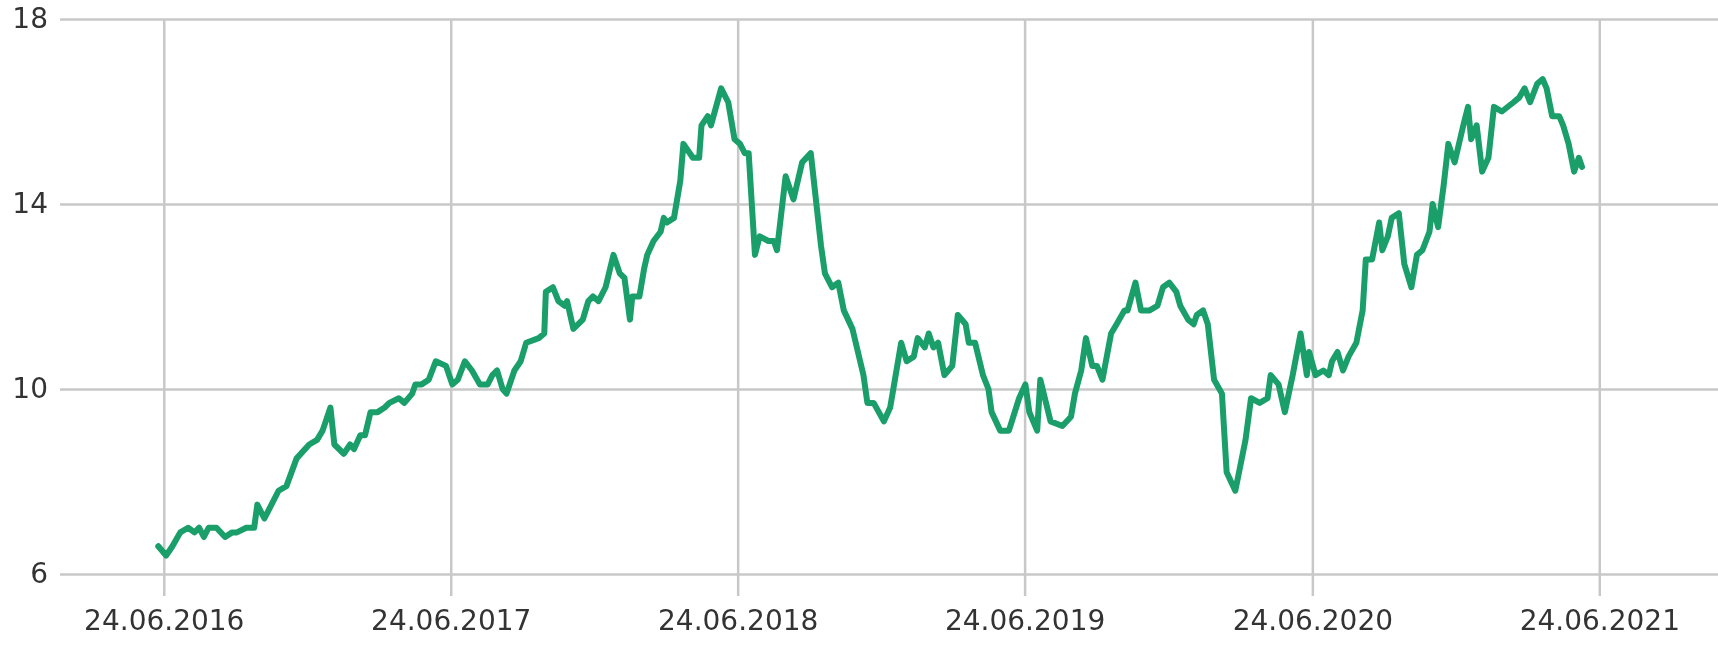  Describe the element at coordinates (1599, 620) in the screenshot. I see `x-tick-label: 24.06.2021` at that location.